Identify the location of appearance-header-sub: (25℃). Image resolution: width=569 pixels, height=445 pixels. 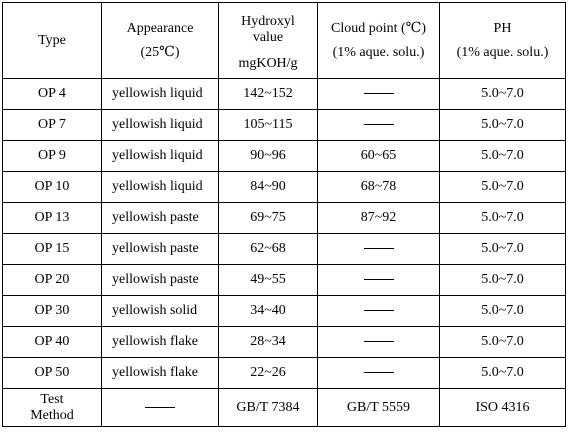
(160, 52).